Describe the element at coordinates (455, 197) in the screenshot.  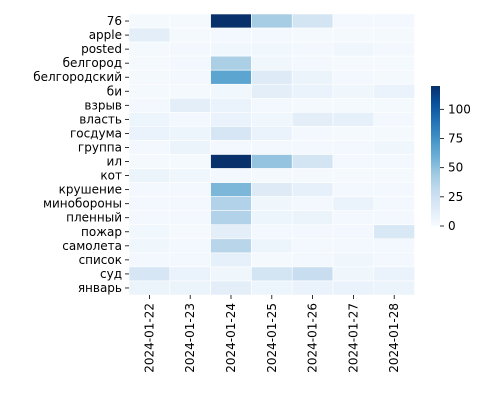
I see `colorbar-tick-label: 25` at that location.